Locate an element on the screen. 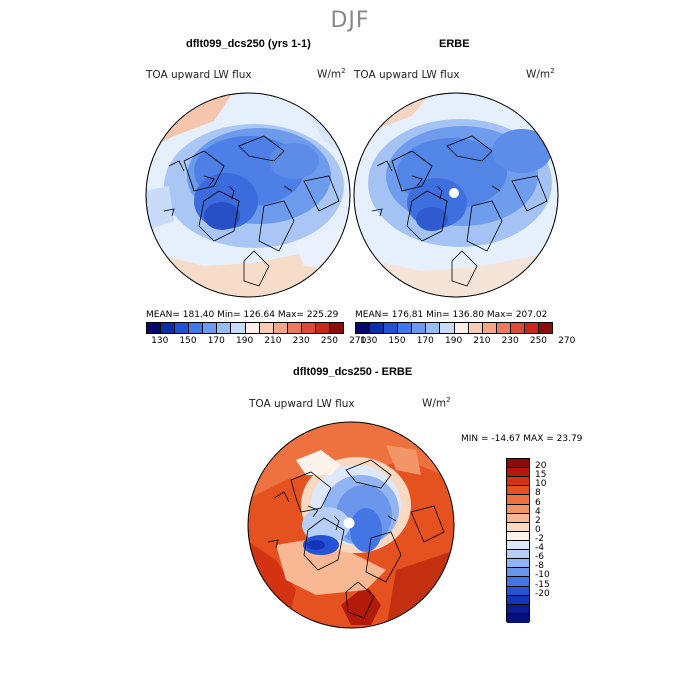  panel1-polar-map is located at coordinates (248, 195).